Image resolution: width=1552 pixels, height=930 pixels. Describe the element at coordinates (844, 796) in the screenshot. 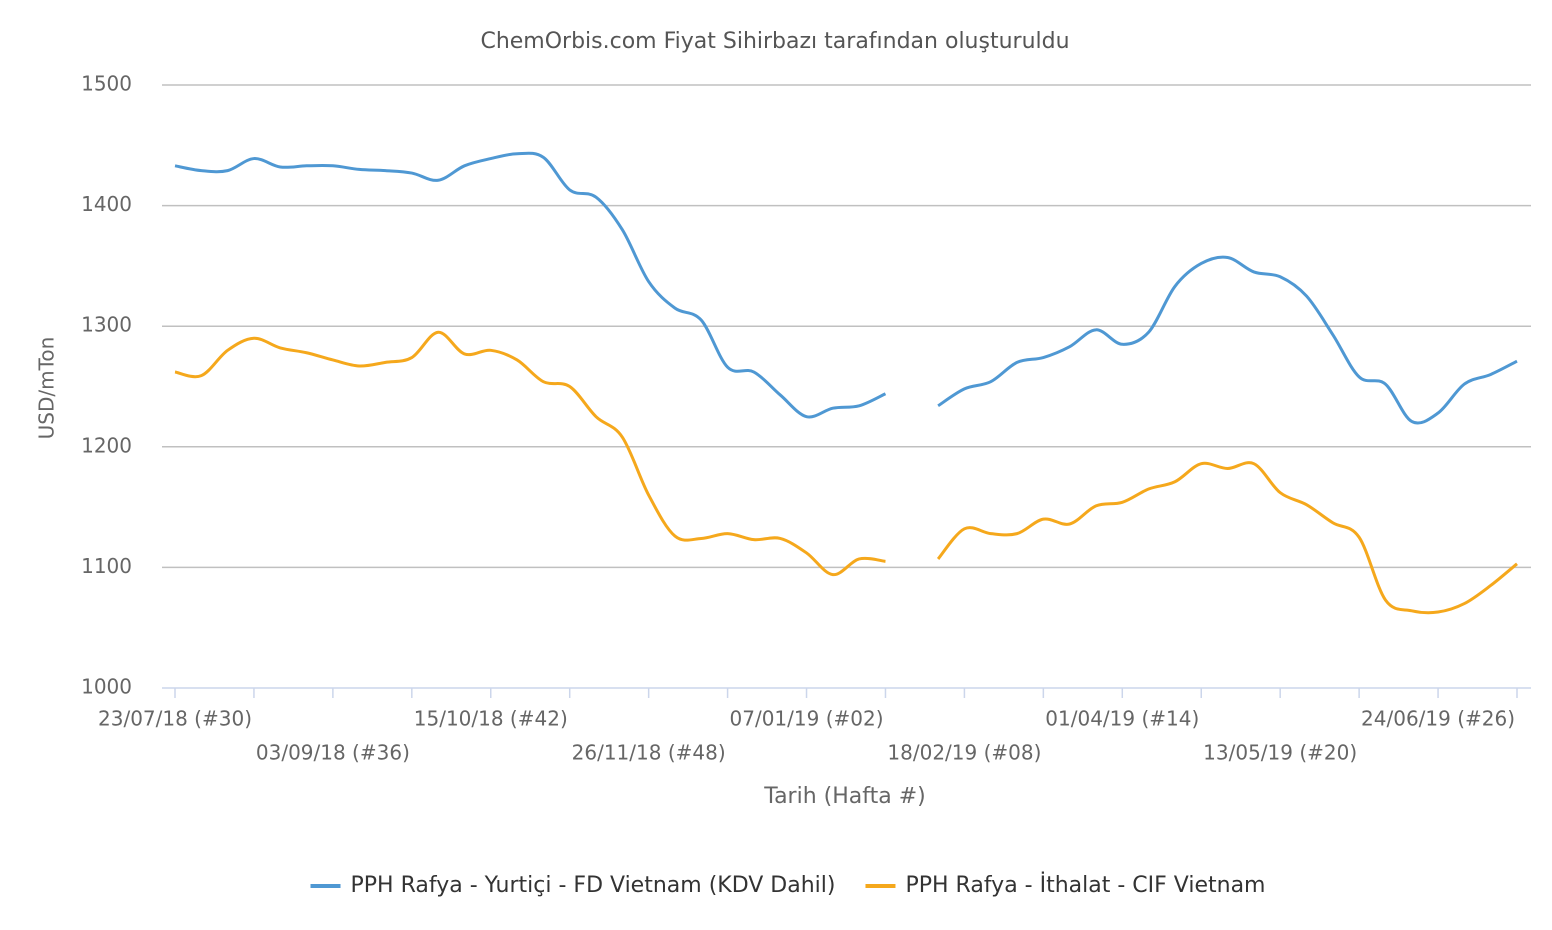

I see `x-axis-label: Tarih (Hafta #)` at that location.